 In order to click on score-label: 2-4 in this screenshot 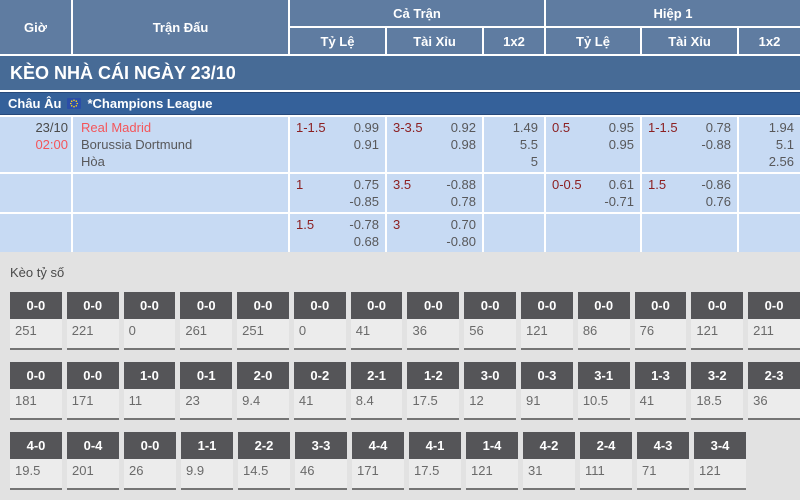, I will do `click(606, 445)`.